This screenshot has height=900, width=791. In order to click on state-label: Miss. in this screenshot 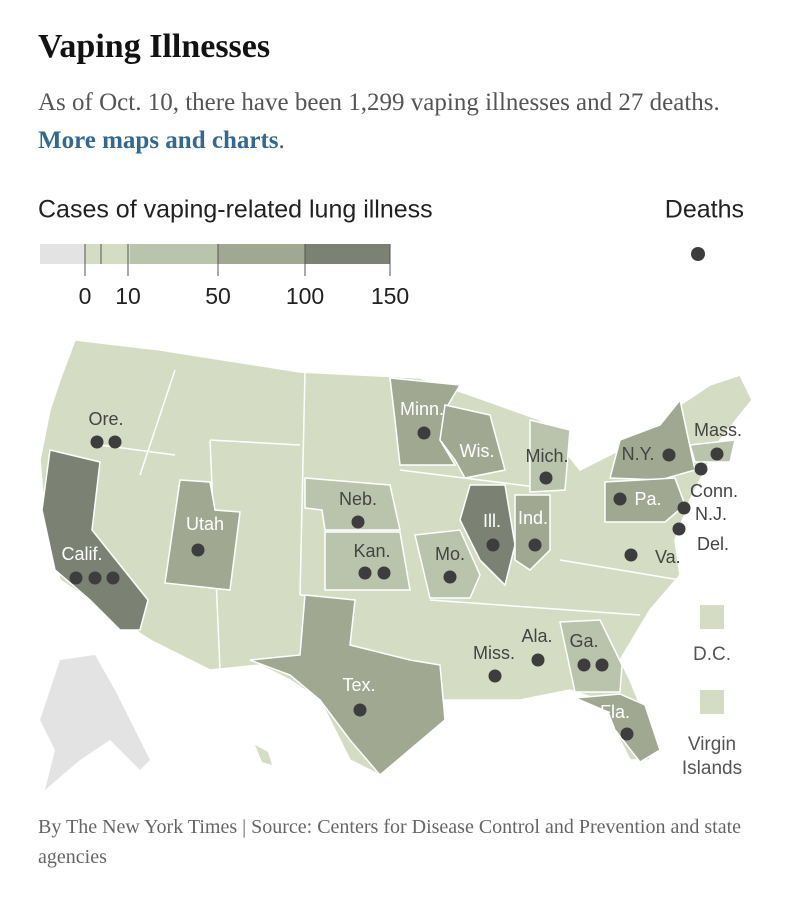, I will do `click(494, 653)`.